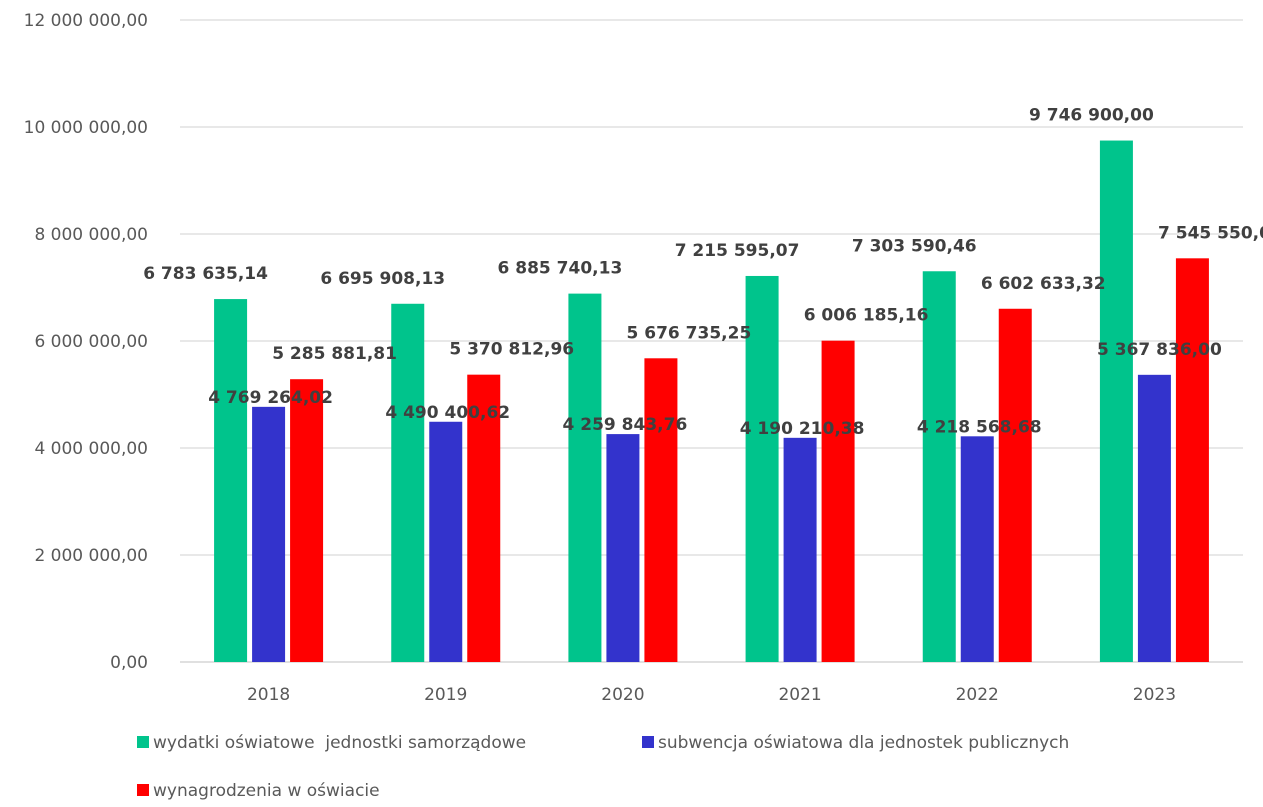 This screenshot has width=1263, height=807. What do you see at coordinates (91, 449) in the screenshot?
I see `y-tick-label: 4 000 000,00` at bounding box center [91, 449].